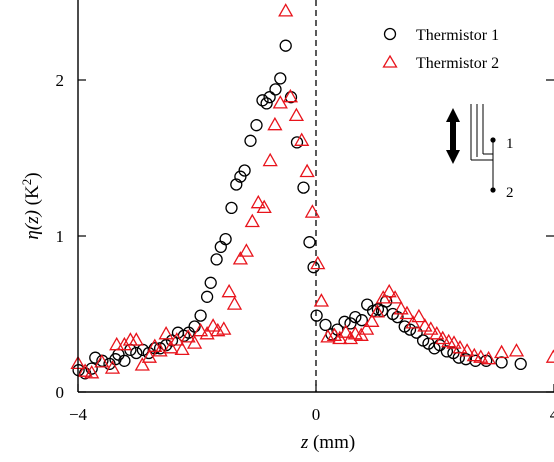  I want to click on x-axis-label: z (mm), so click(327, 442).